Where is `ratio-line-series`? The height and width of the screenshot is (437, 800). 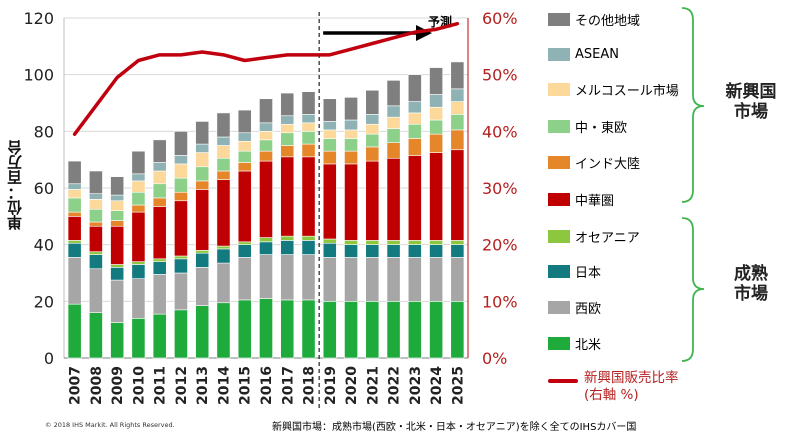 ratio-line-series is located at coordinates (266, 78).